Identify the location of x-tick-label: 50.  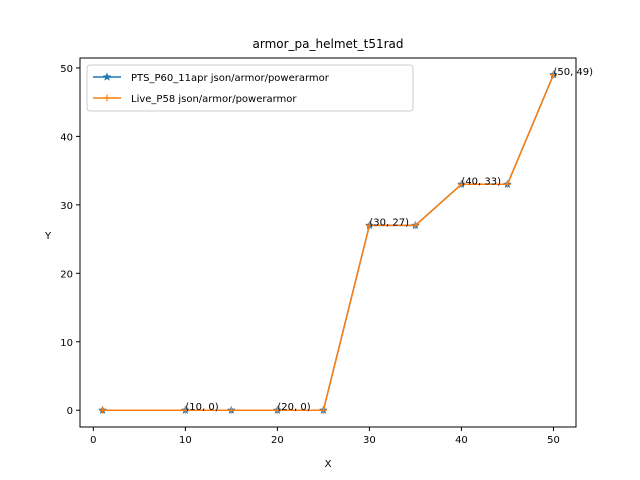
(553, 440).